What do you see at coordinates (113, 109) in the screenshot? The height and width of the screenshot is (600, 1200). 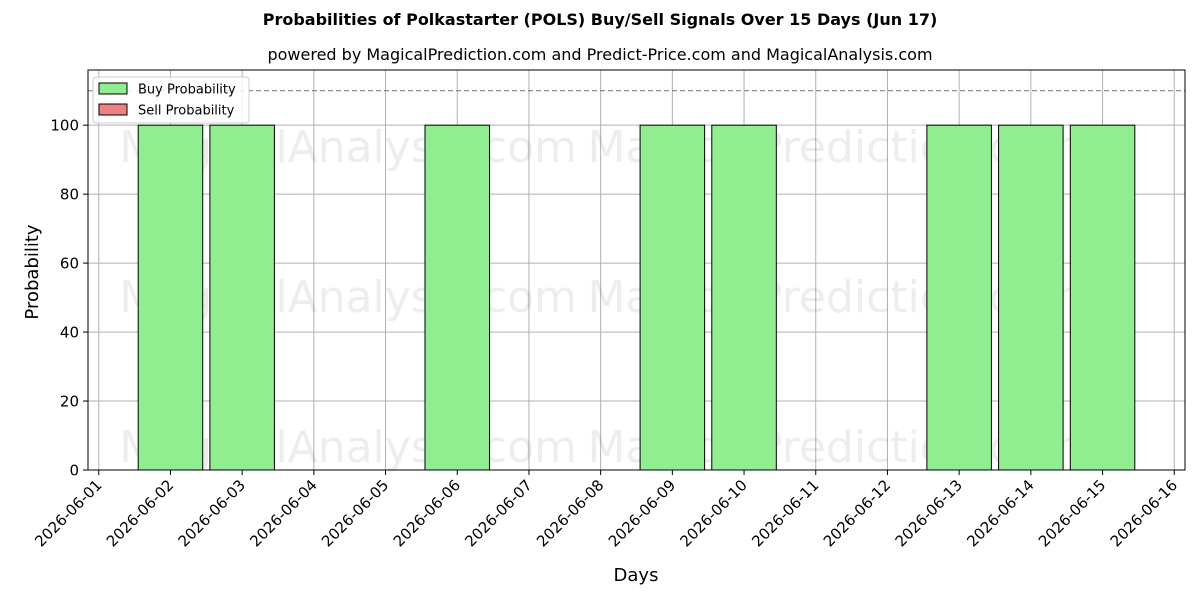 I see `legend-sell-swatch` at bounding box center [113, 109].